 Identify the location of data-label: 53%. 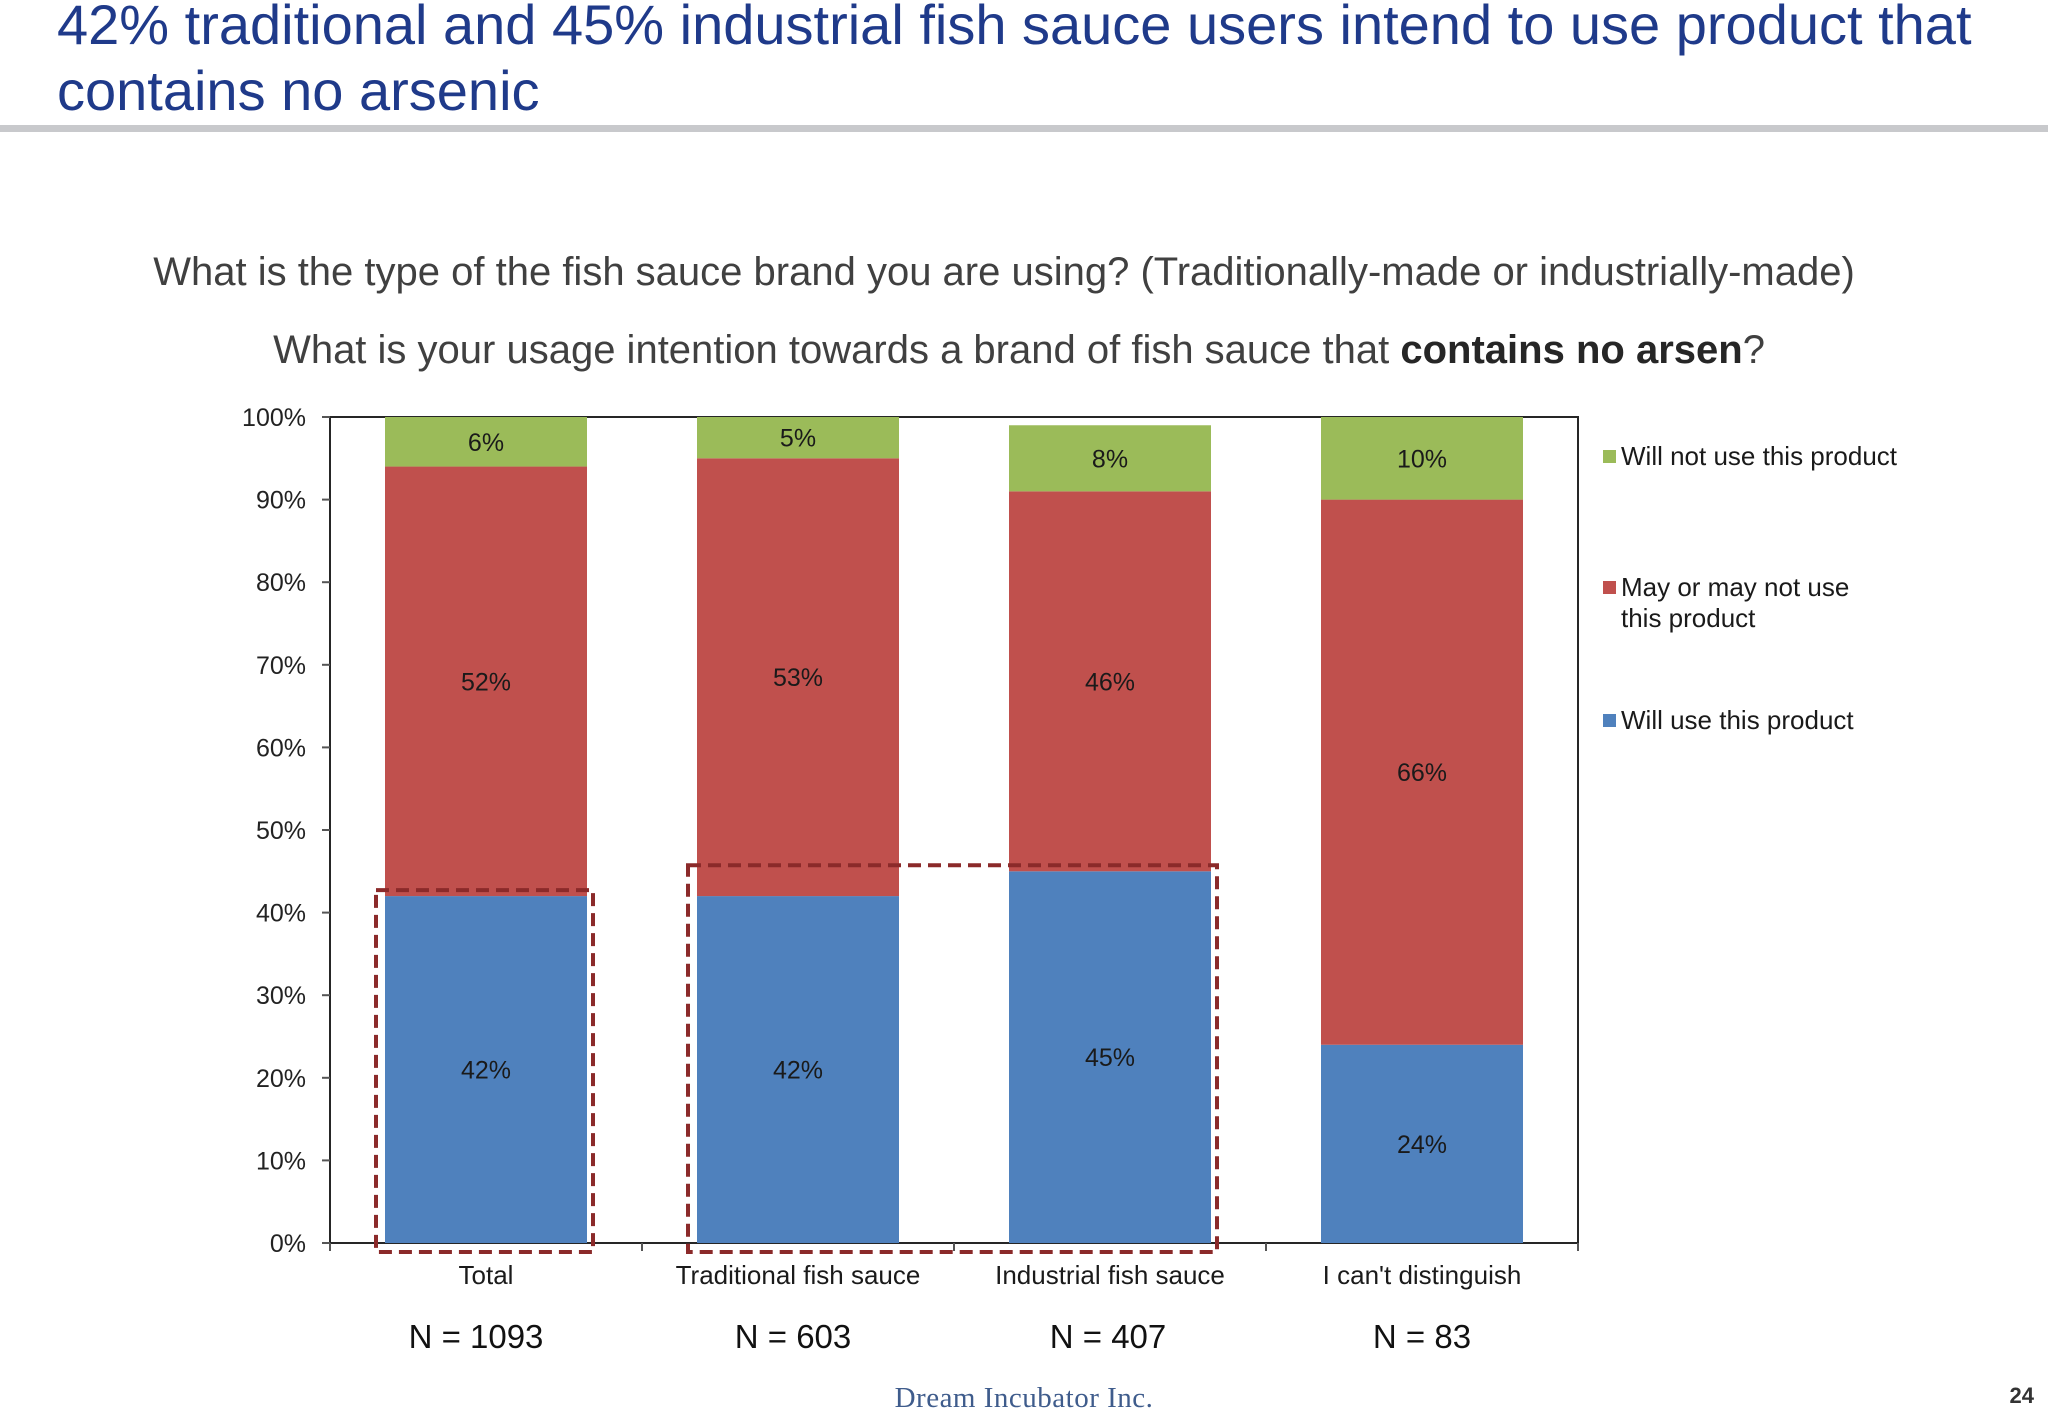
(798, 678).